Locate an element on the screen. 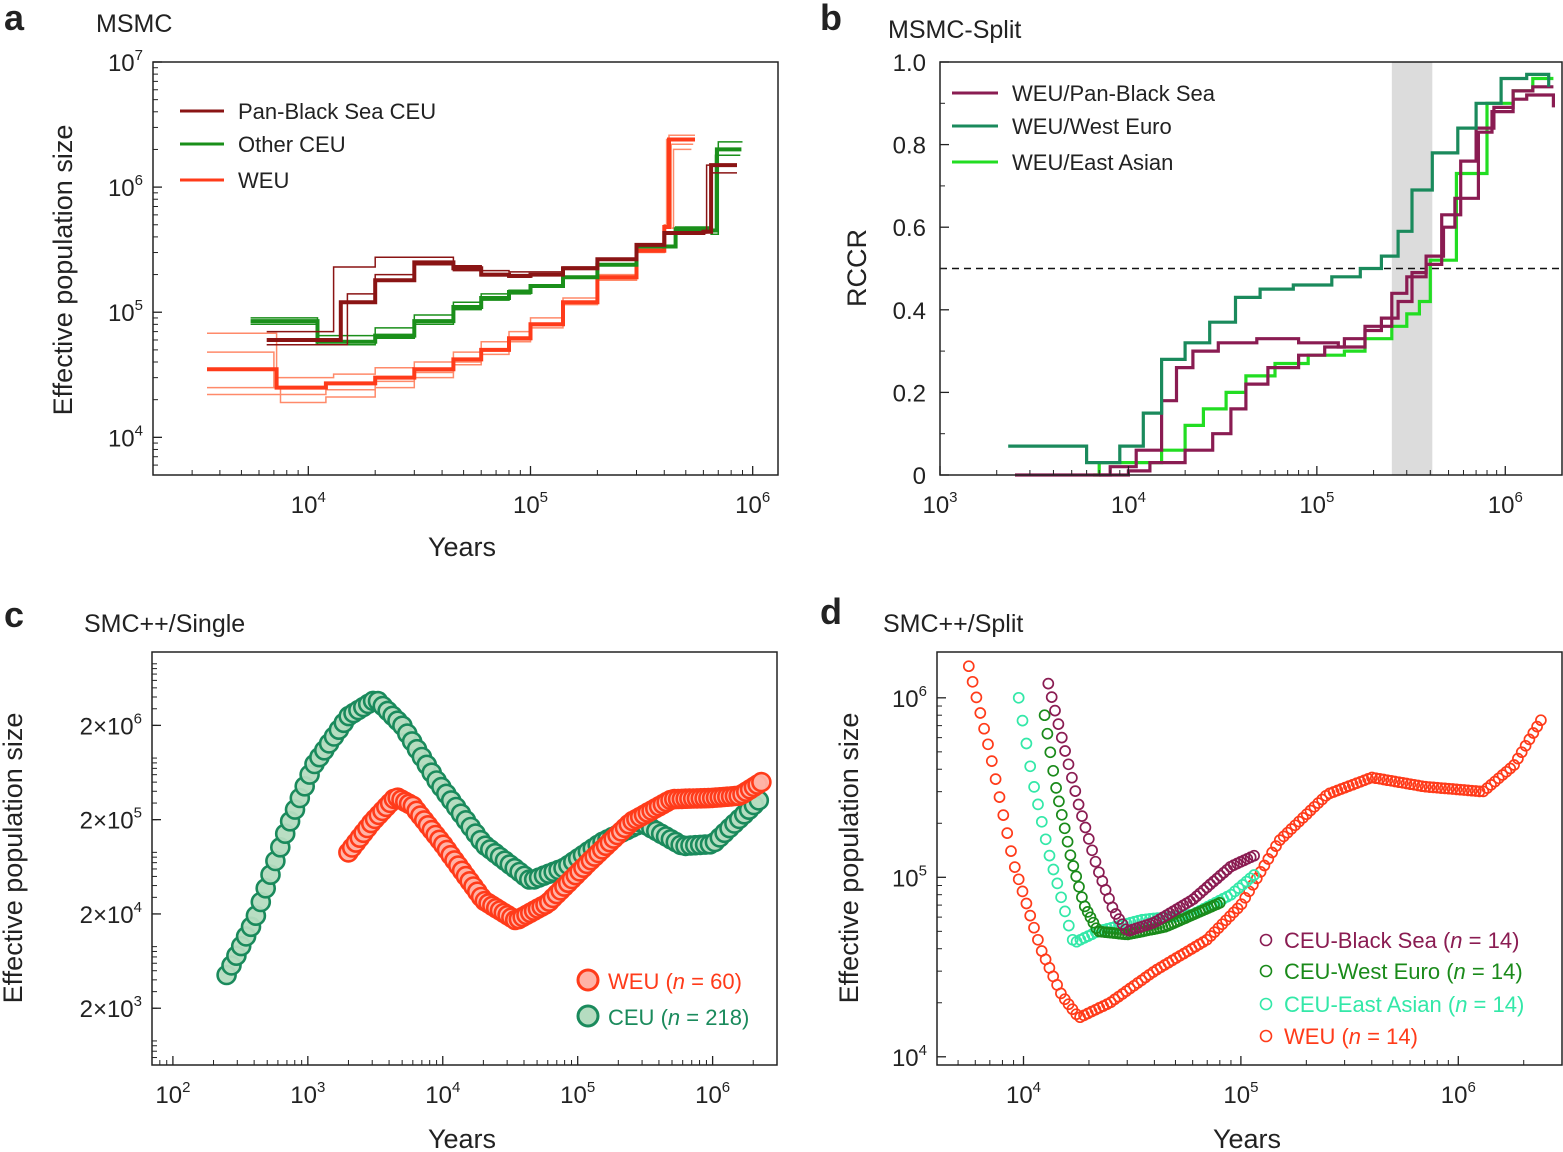  legend-label-pan-black-sea-ceu: Pan-Black Sea CEU is located at coordinates (337, 111).